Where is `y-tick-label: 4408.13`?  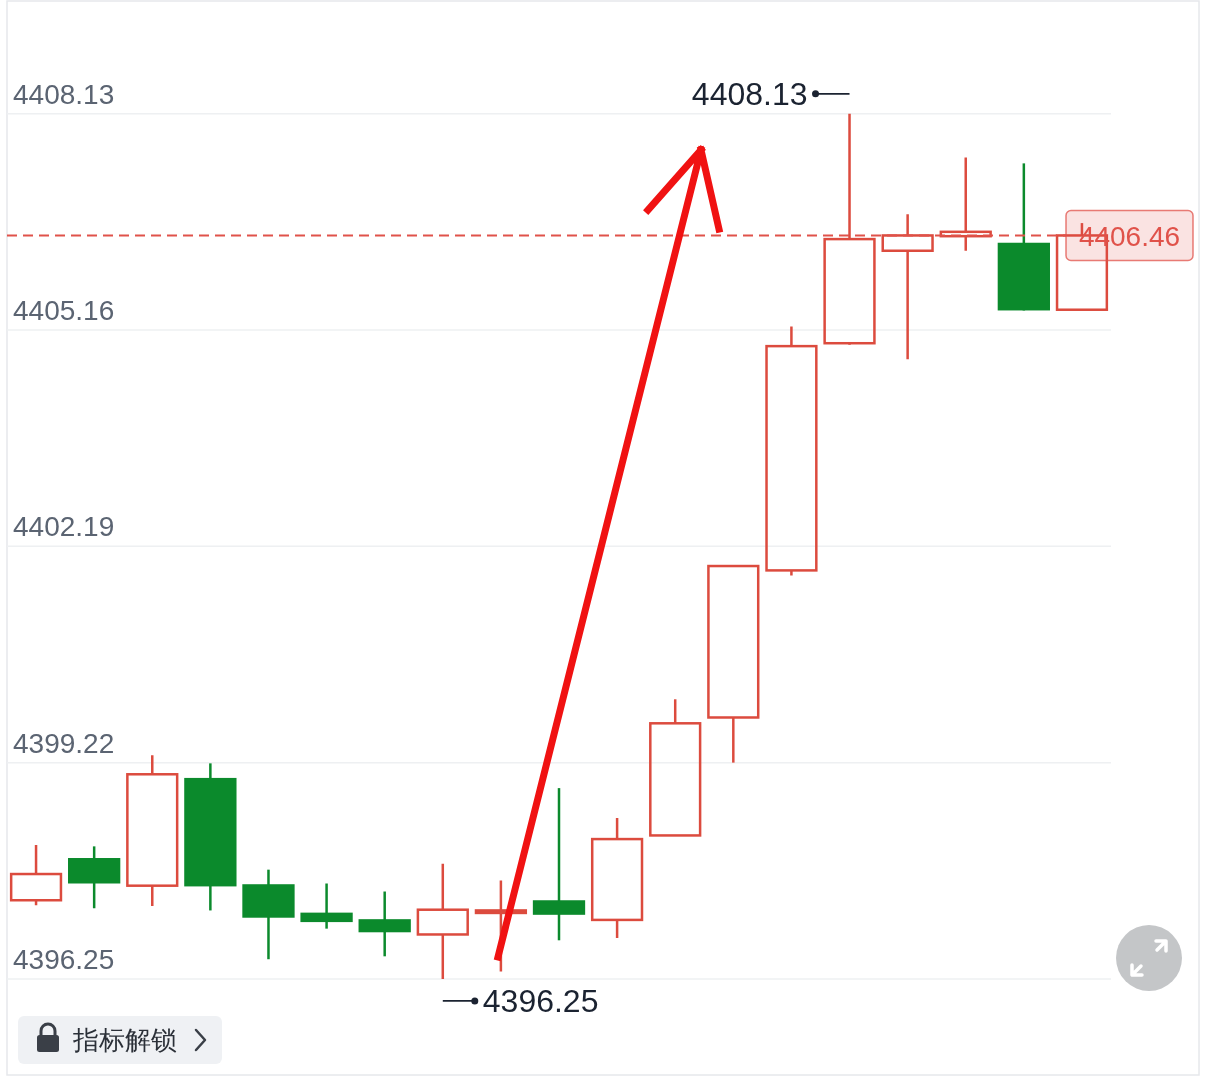 y-tick-label: 4408.13 is located at coordinates (64, 94).